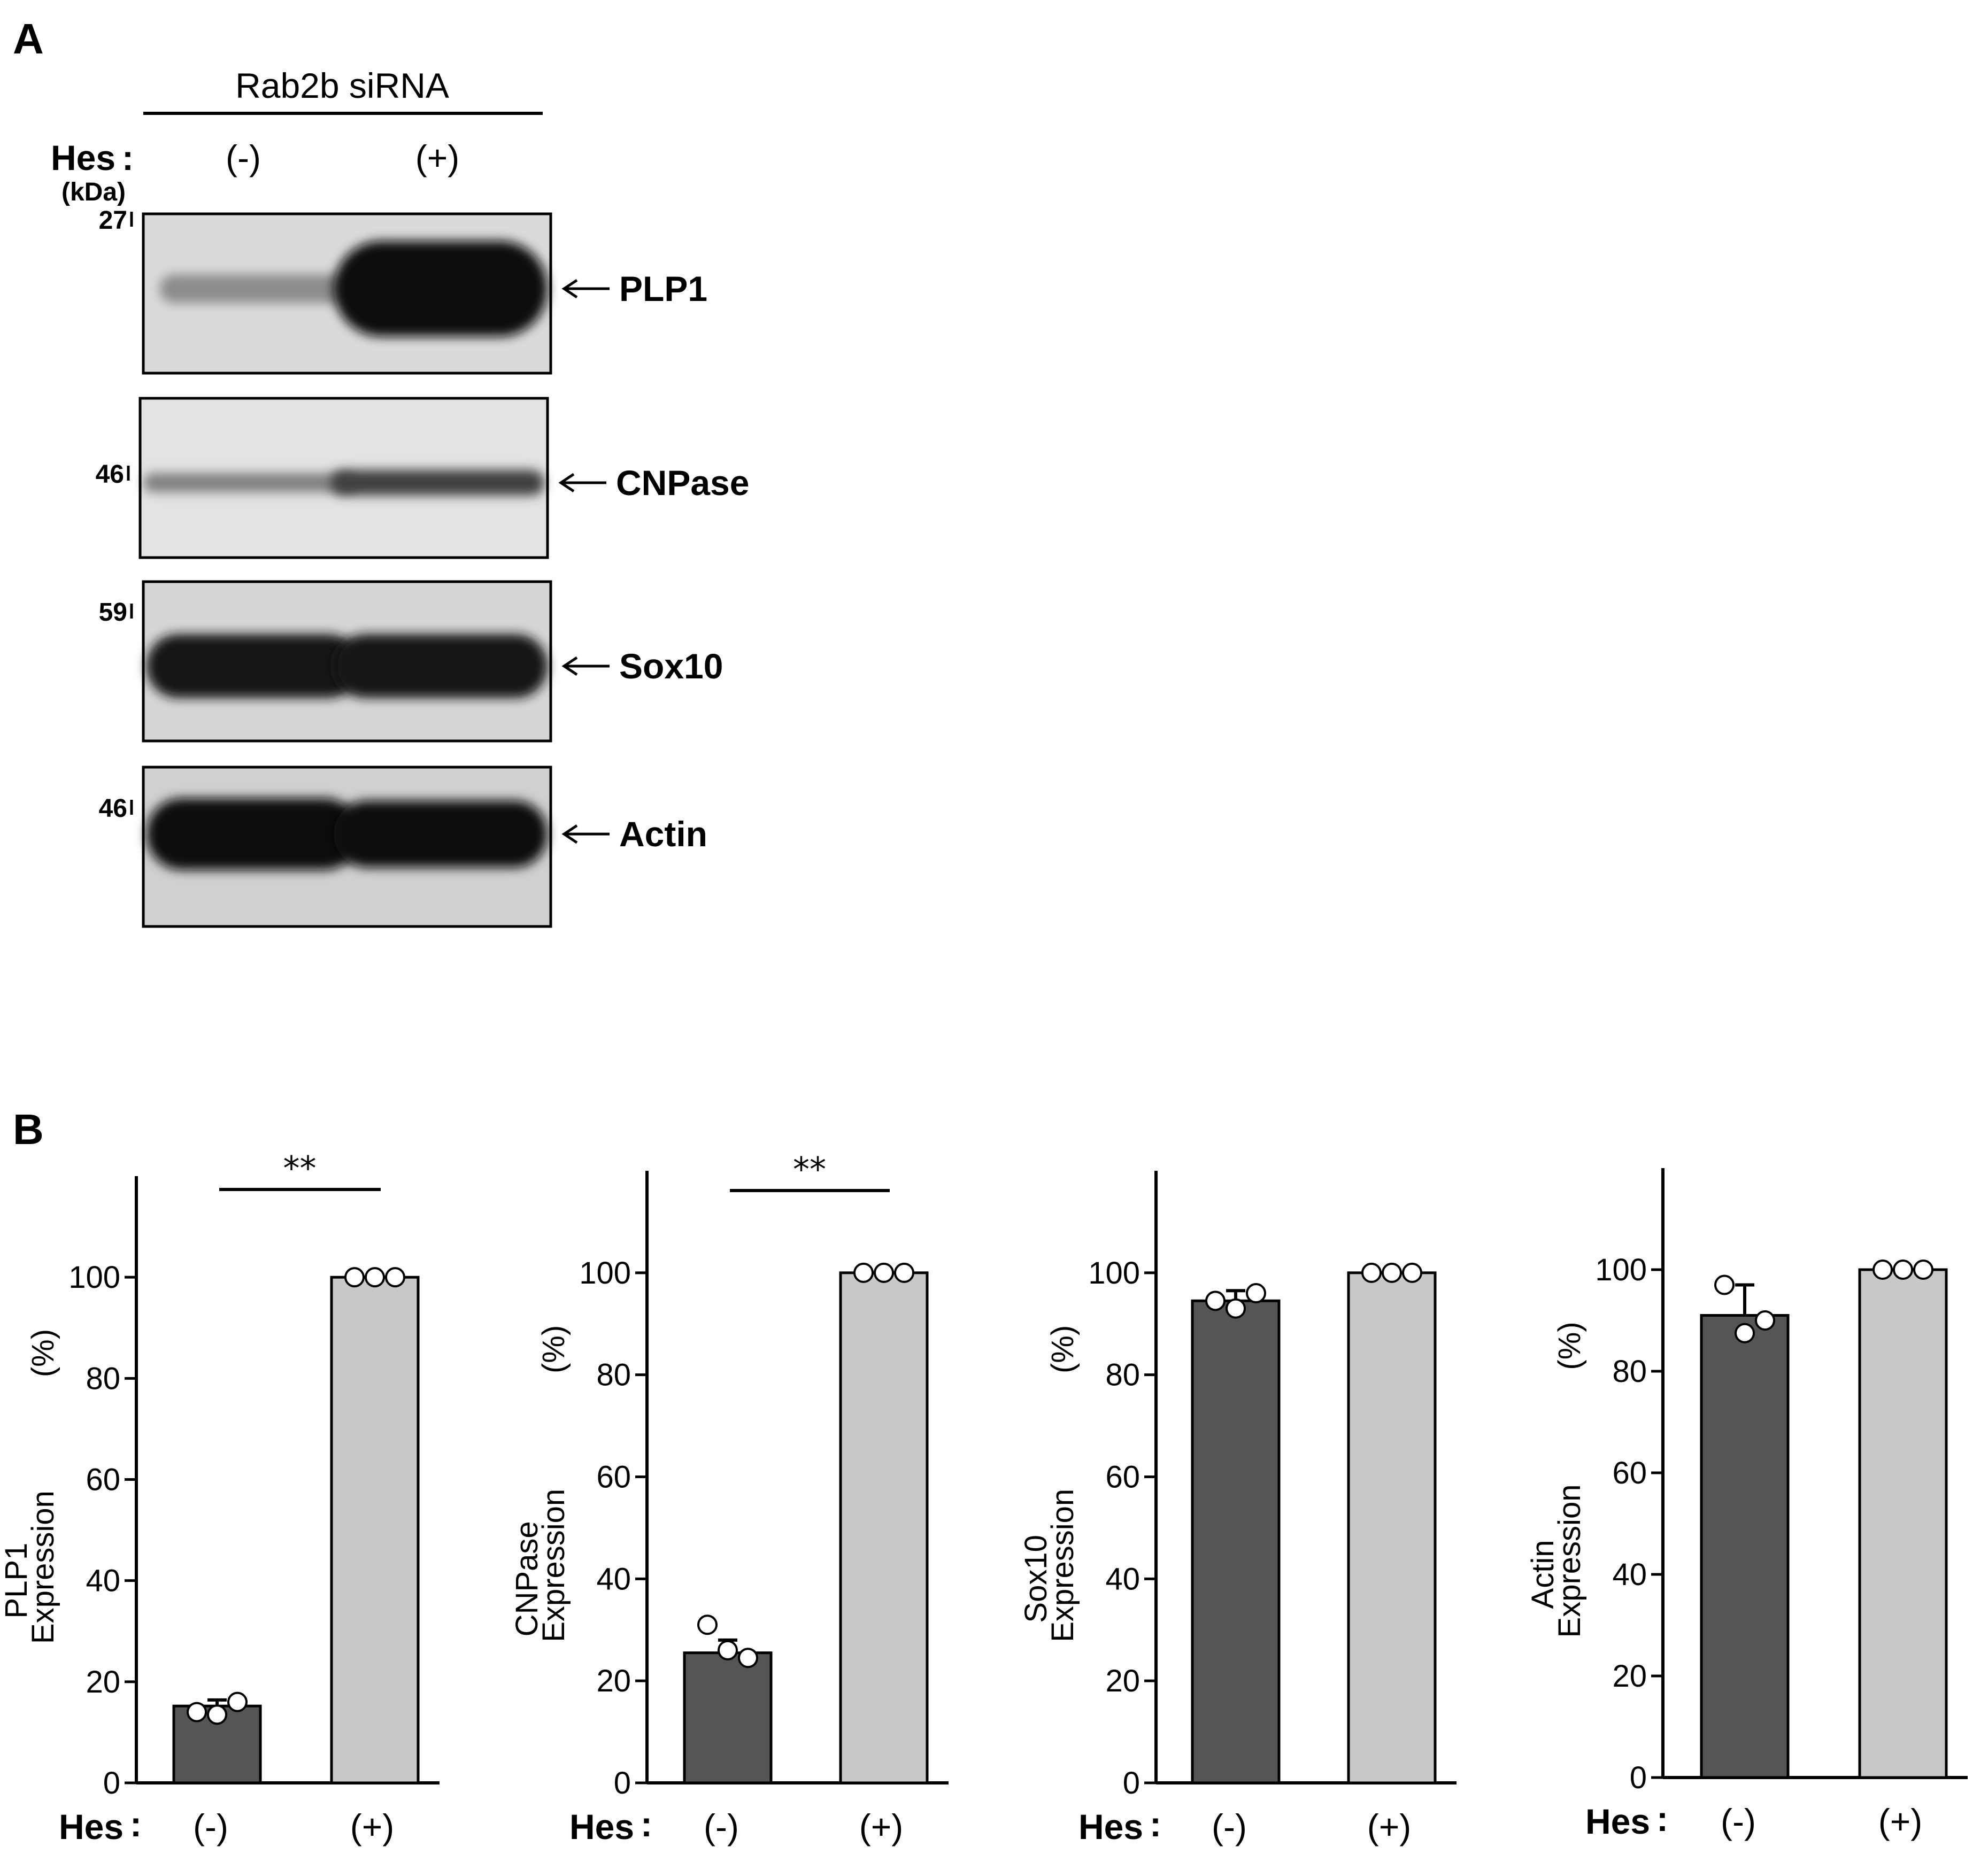  I want to click on rab2b-header: Rab2b siRNA, so click(342, 85).